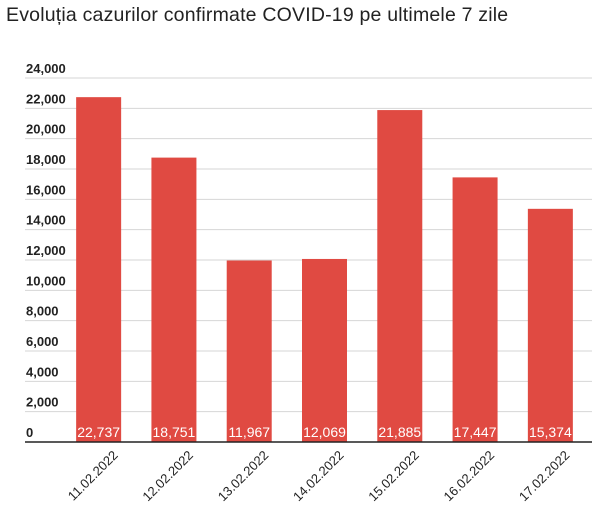 Image resolution: width=602 pixels, height=514 pixels. What do you see at coordinates (318, 476) in the screenshot?
I see `x-tick-label: 14.02.2022` at bounding box center [318, 476].